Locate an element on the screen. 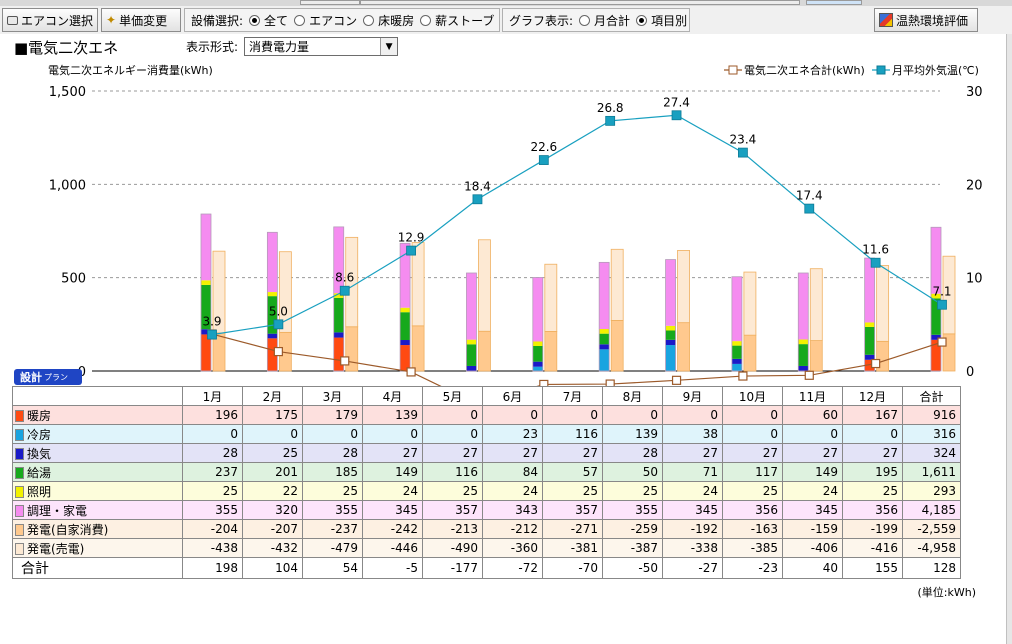 The height and width of the screenshot is (644, 1012). total-cell: 155 is located at coordinates (872, 568).